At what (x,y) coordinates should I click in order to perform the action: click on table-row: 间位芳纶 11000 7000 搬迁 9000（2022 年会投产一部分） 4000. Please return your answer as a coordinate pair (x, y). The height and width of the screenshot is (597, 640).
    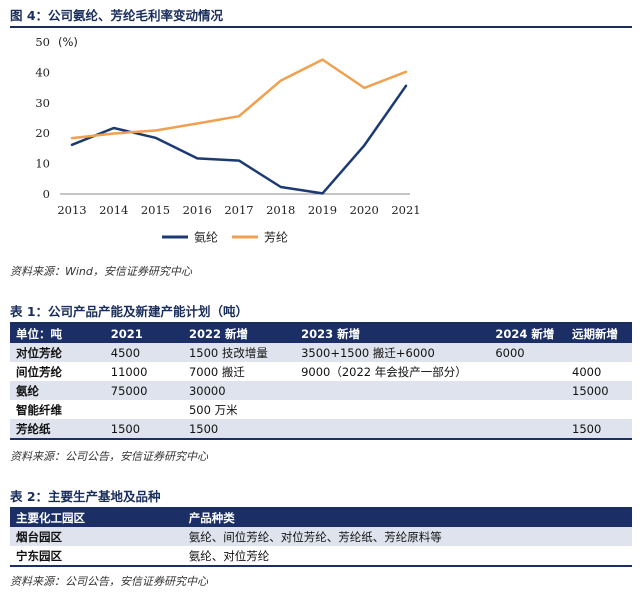
    Looking at the image, I should click on (321, 371).